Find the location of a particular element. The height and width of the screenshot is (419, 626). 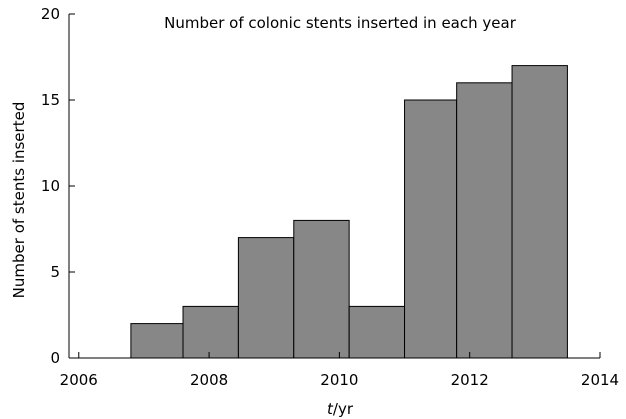

y-tick-label: 0 is located at coordinates (55, 358).